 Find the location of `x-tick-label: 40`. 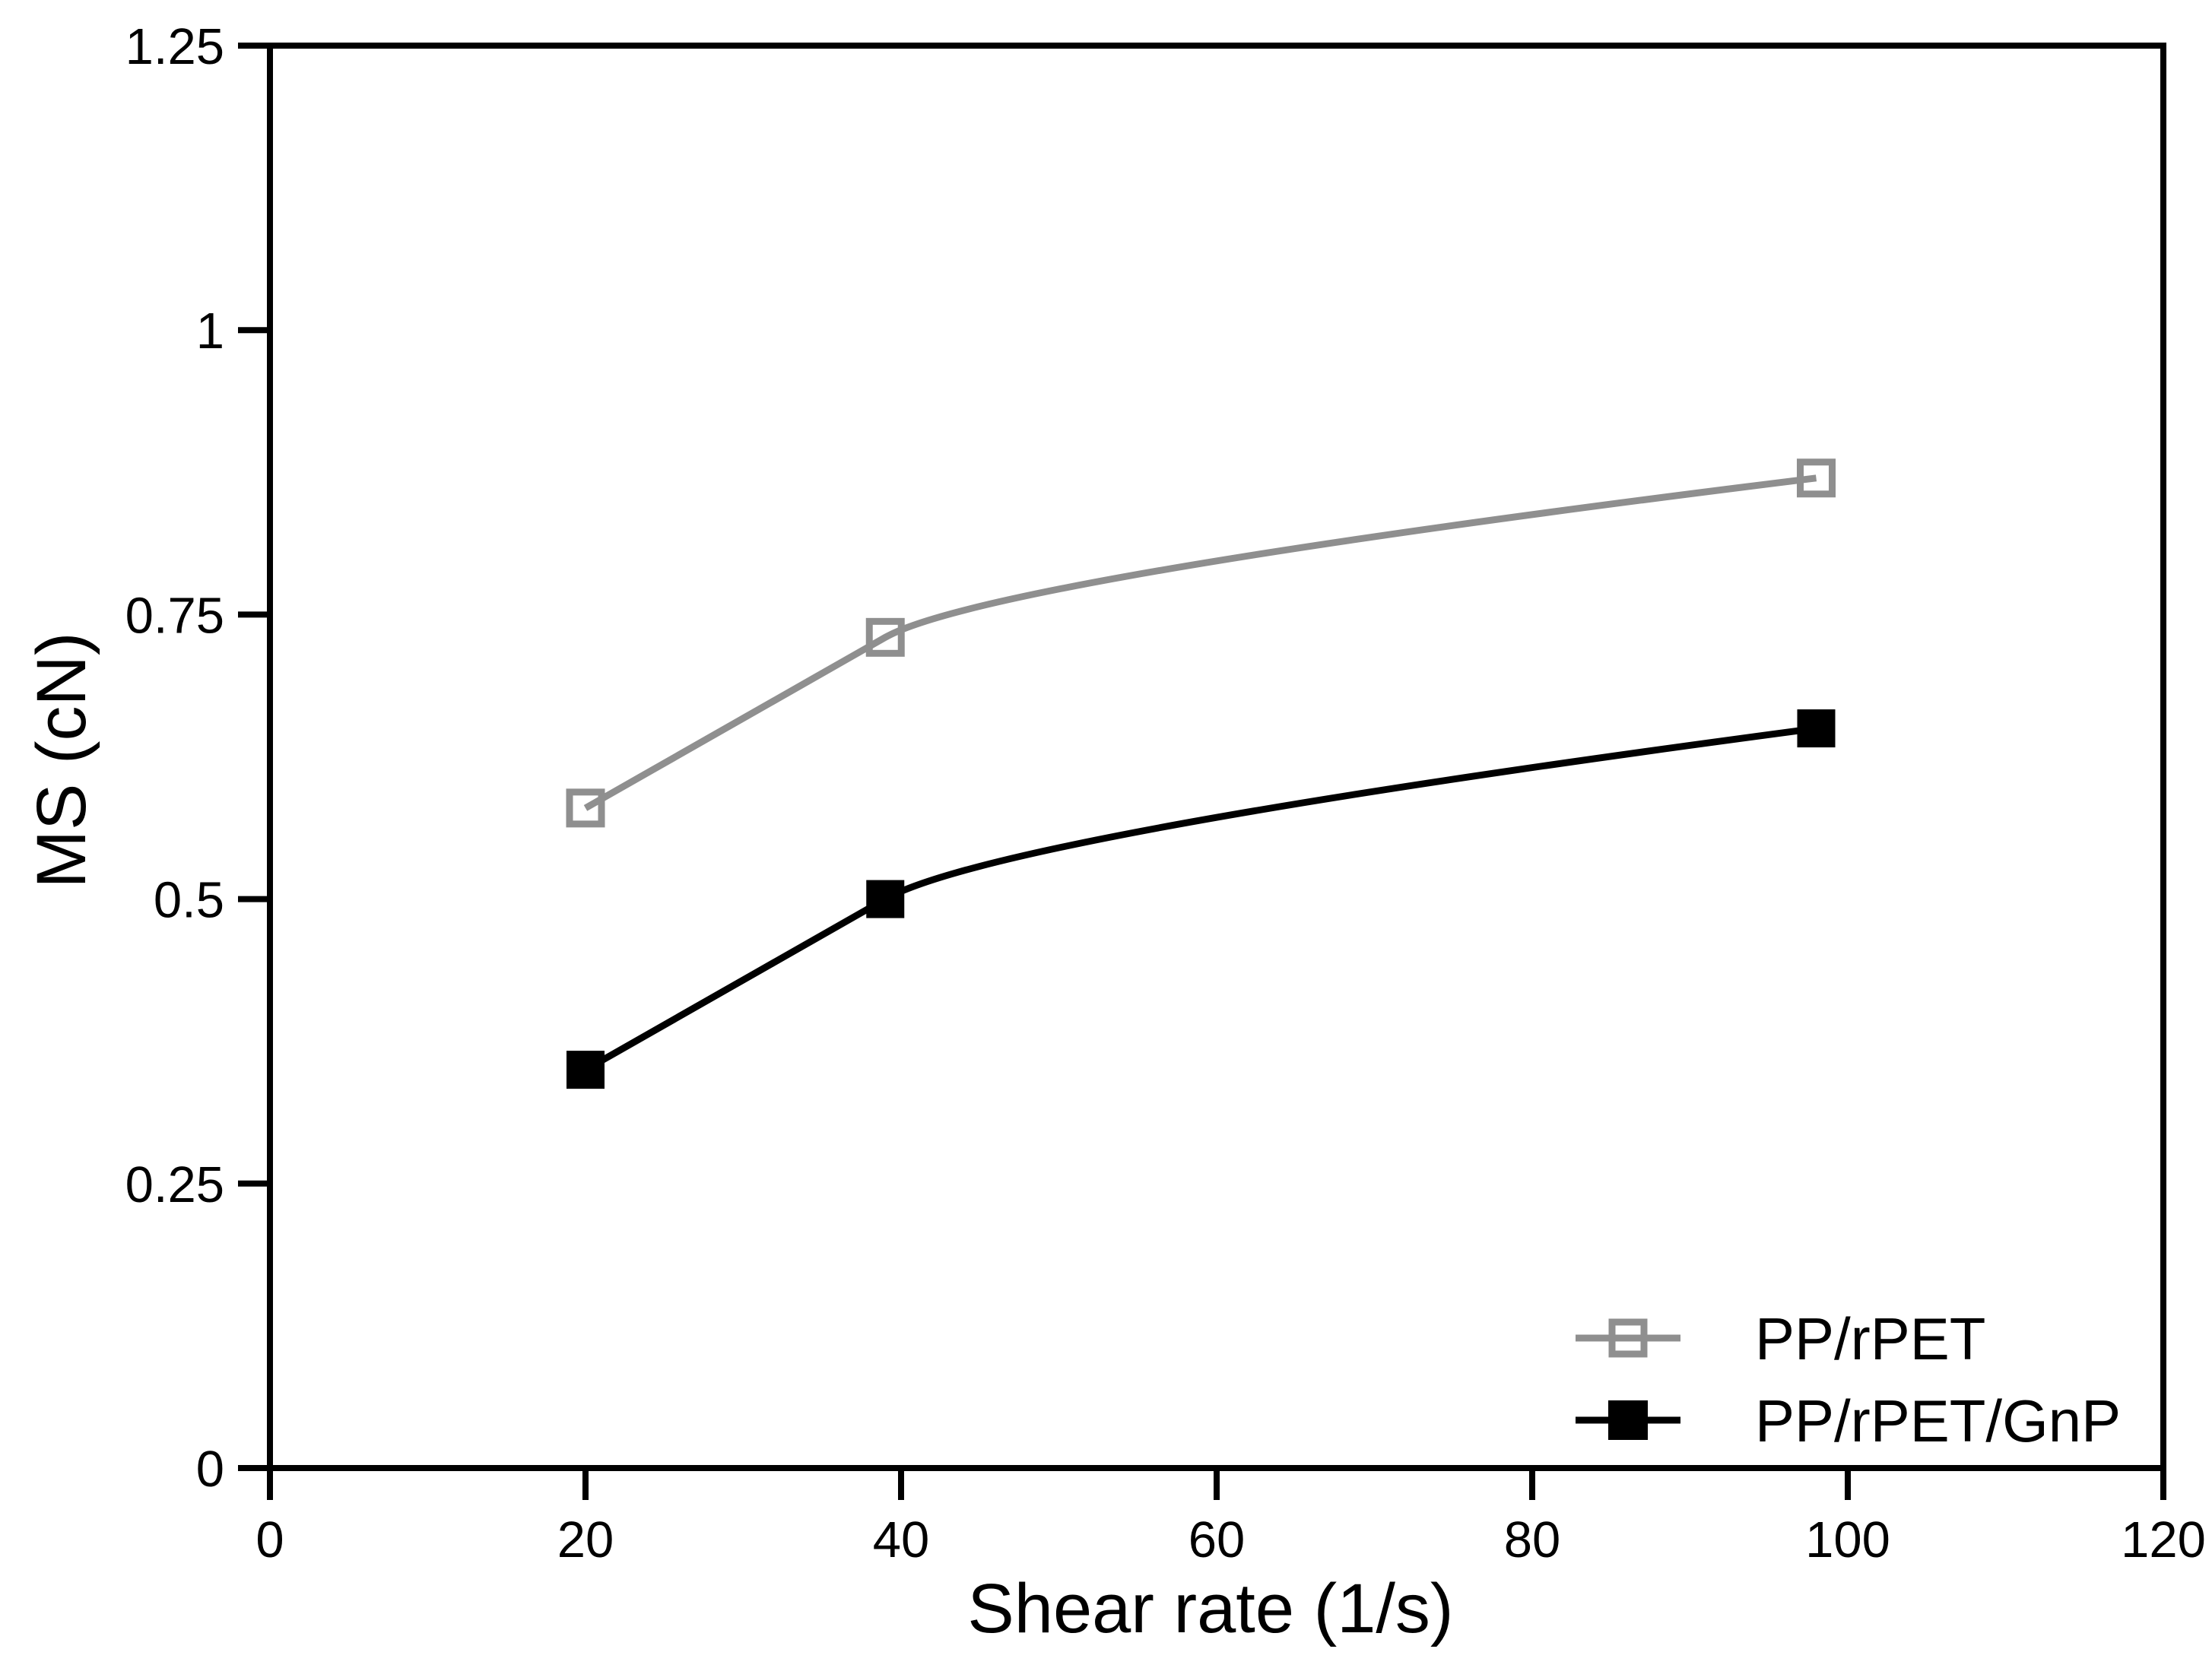

x-tick-label: 40 is located at coordinates (901, 1539).